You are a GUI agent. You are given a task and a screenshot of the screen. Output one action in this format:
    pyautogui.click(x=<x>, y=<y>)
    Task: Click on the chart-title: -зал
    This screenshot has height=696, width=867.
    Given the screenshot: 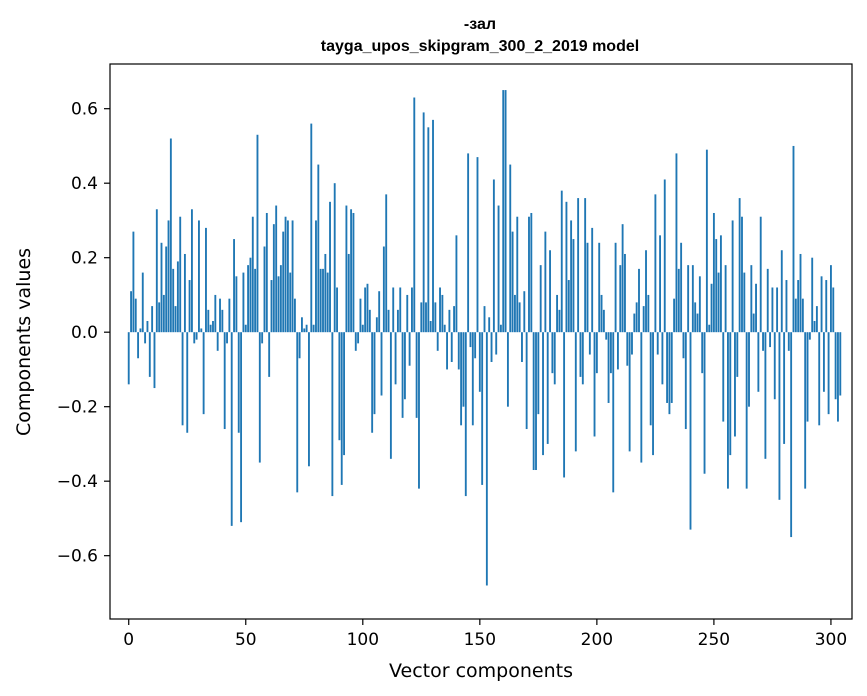 What is the action you would take?
    pyautogui.click(x=480, y=24)
    